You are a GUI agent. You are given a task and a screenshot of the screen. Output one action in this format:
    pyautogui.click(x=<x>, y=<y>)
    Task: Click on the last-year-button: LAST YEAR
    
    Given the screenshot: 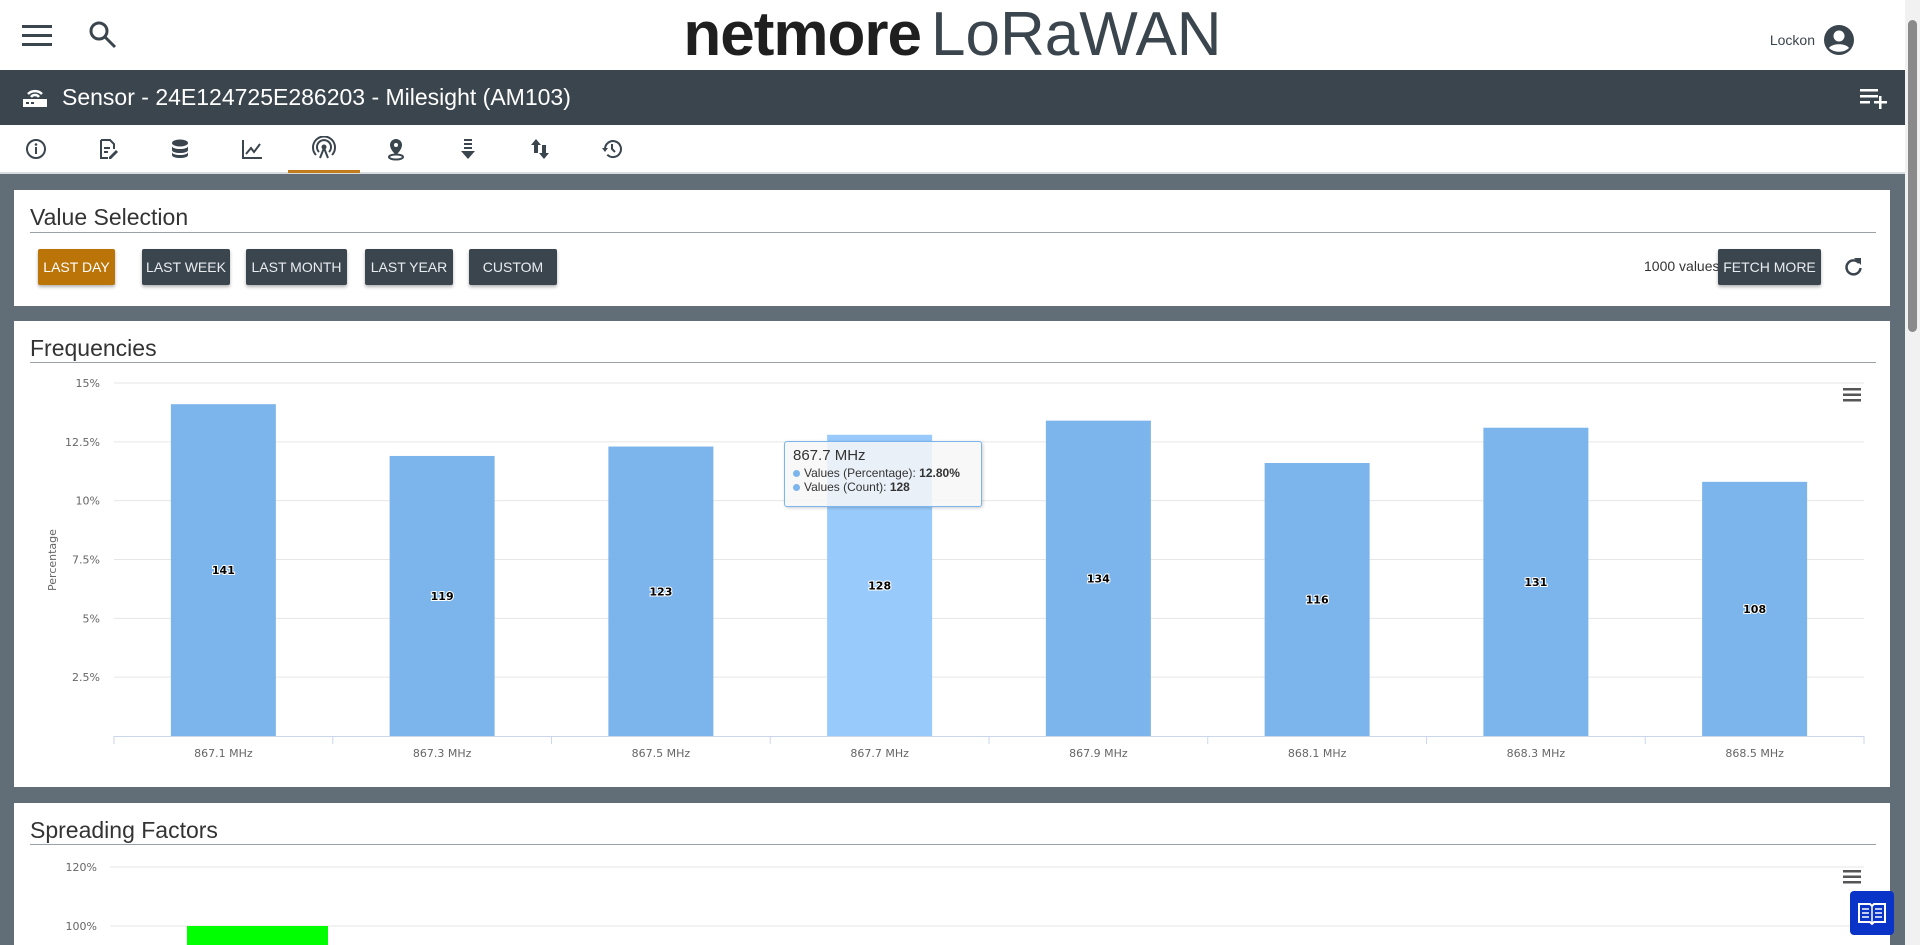 What is the action you would take?
    pyautogui.click(x=409, y=267)
    